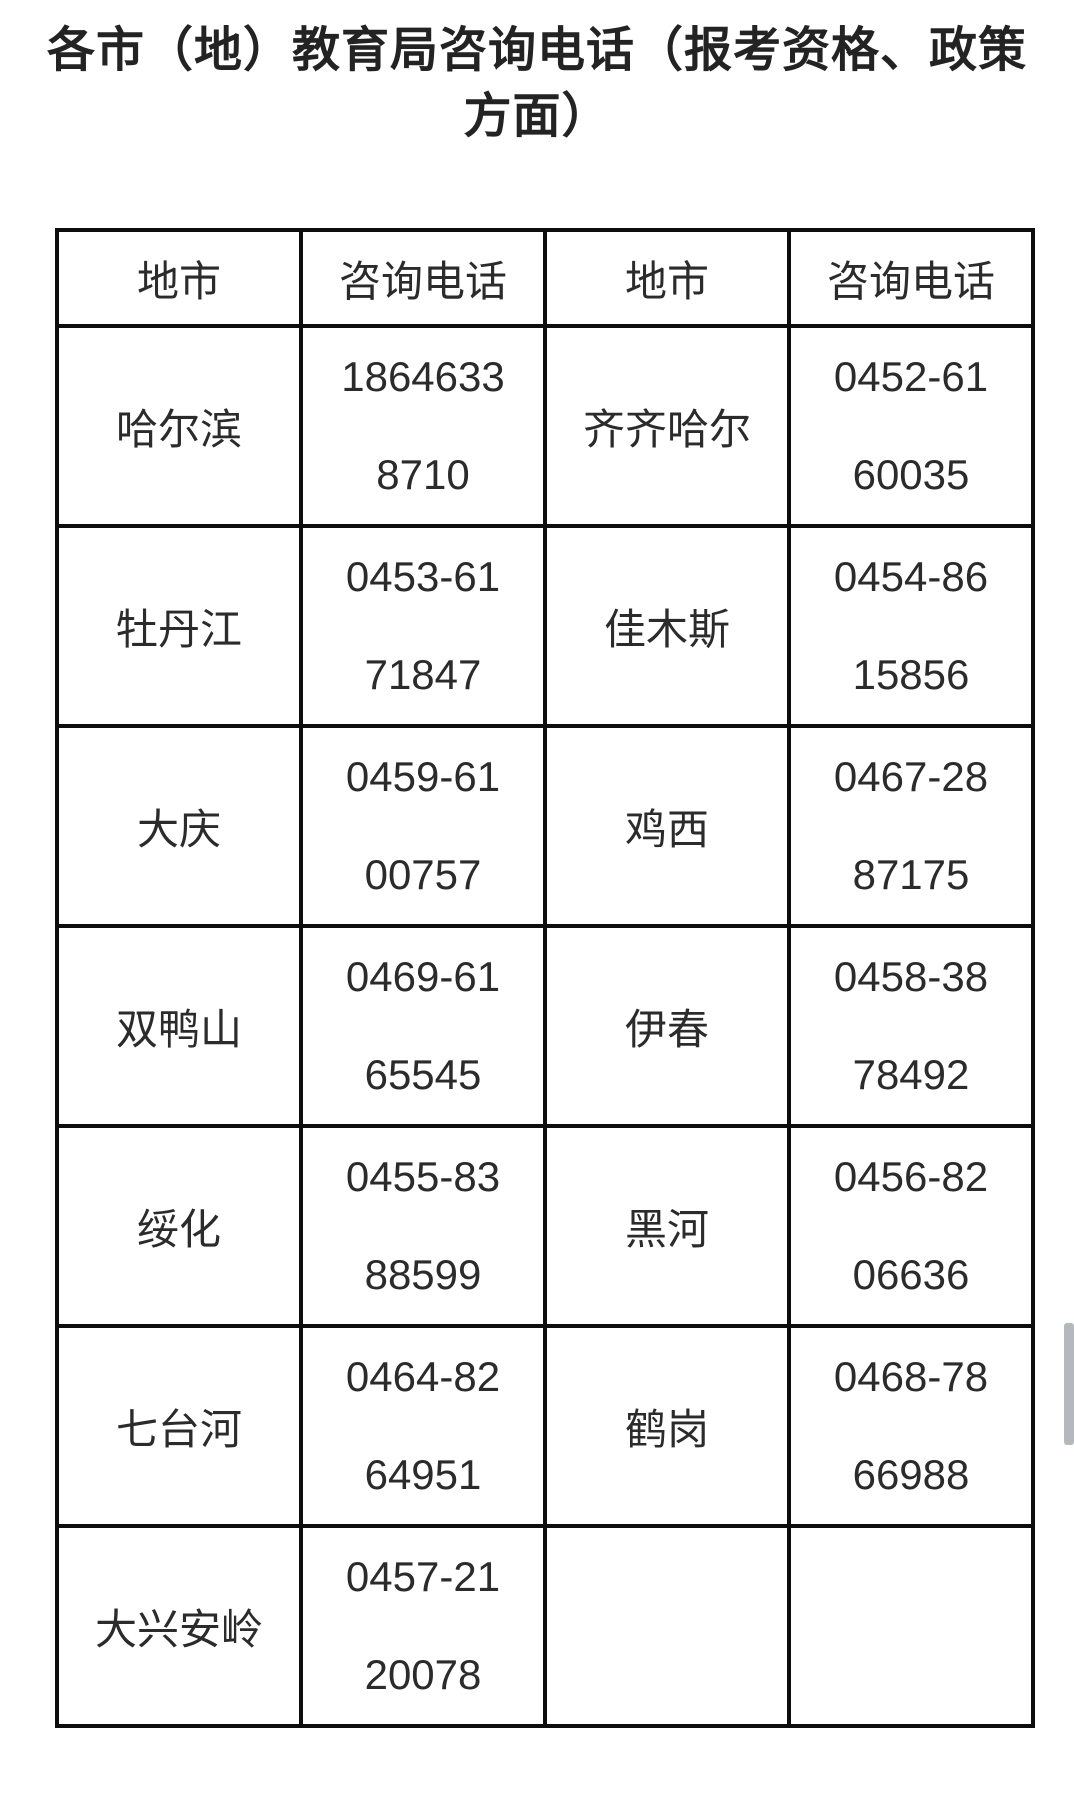 This screenshot has height=1809, width=1074. What do you see at coordinates (667, 1626) in the screenshot?
I see `city-cell` at bounding box center [667, 1626].